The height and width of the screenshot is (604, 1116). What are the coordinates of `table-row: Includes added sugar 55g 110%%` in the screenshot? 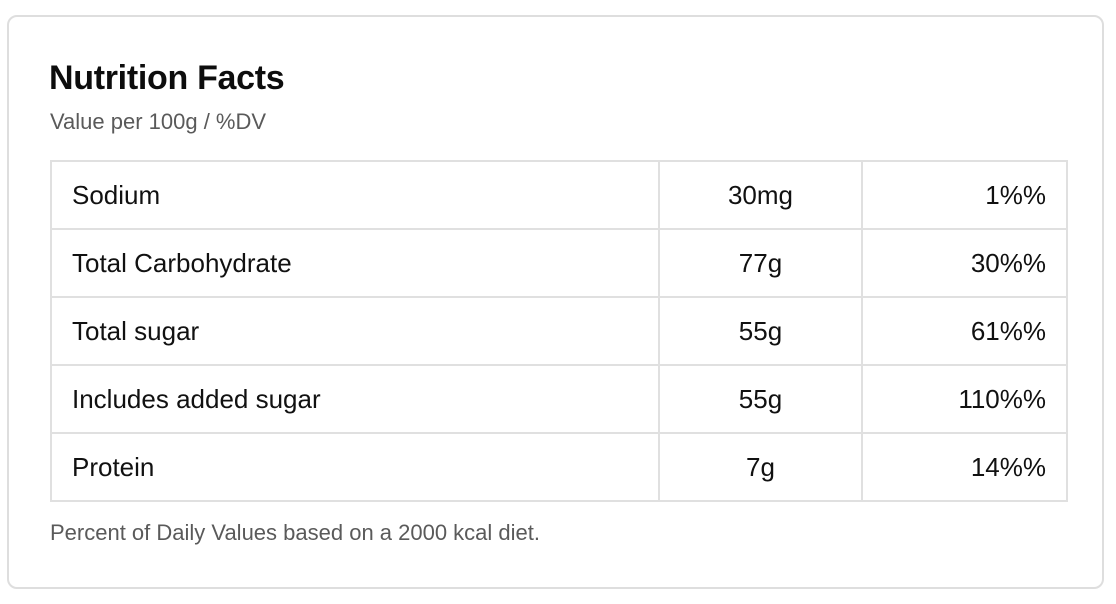 It's located at (559, 399).